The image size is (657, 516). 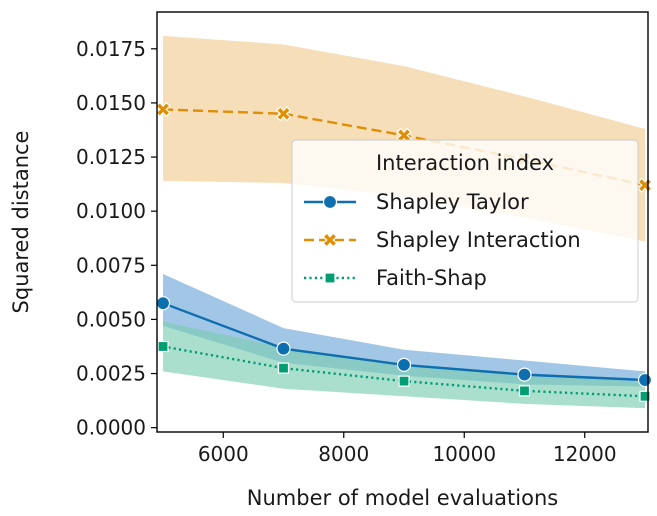 I want to click on legend-title: Interaction index, so click(x=465, y=163).